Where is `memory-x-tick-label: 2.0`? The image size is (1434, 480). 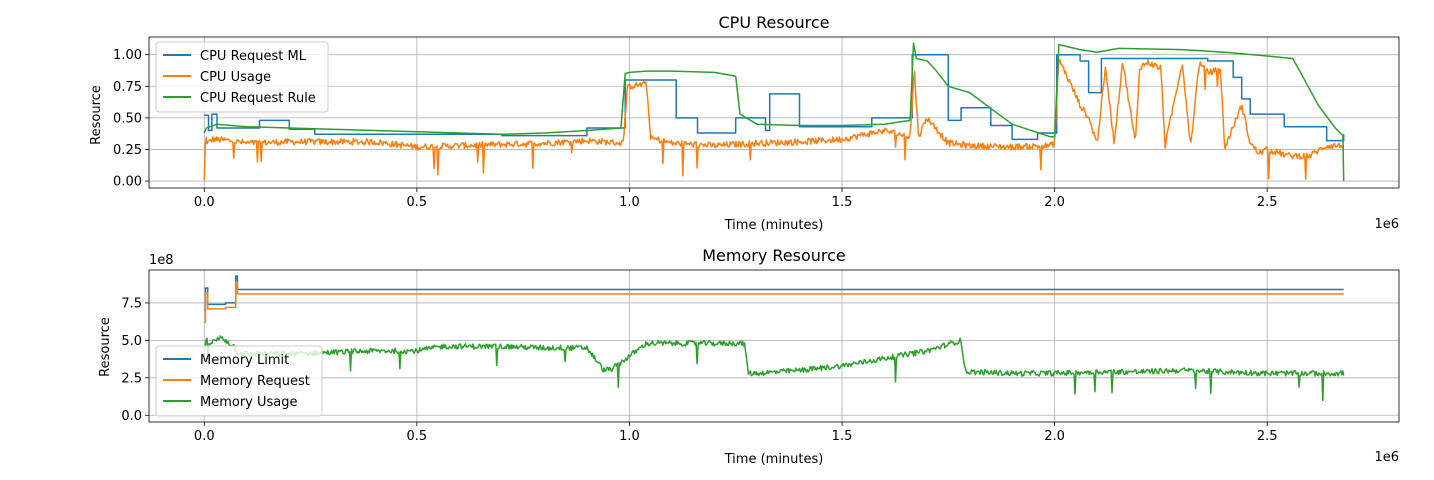
memory-x-tick-label: 2.0 is located at coordinates (1054, 436).